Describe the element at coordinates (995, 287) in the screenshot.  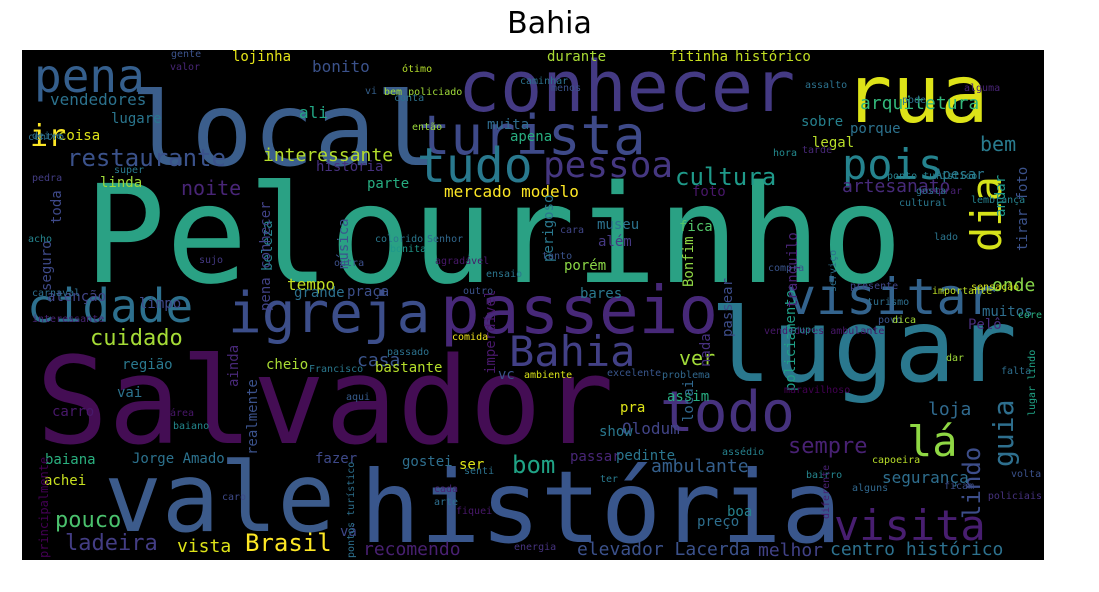
I see `word-sensacao: sensação` at that location.